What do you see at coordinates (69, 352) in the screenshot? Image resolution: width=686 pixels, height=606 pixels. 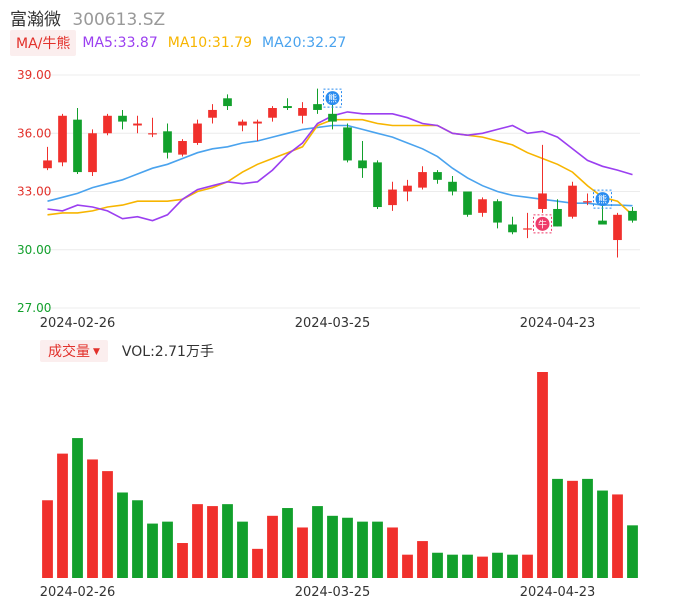 I see `volume-indicator-label: 成交量` at bounding box center [69, 352].